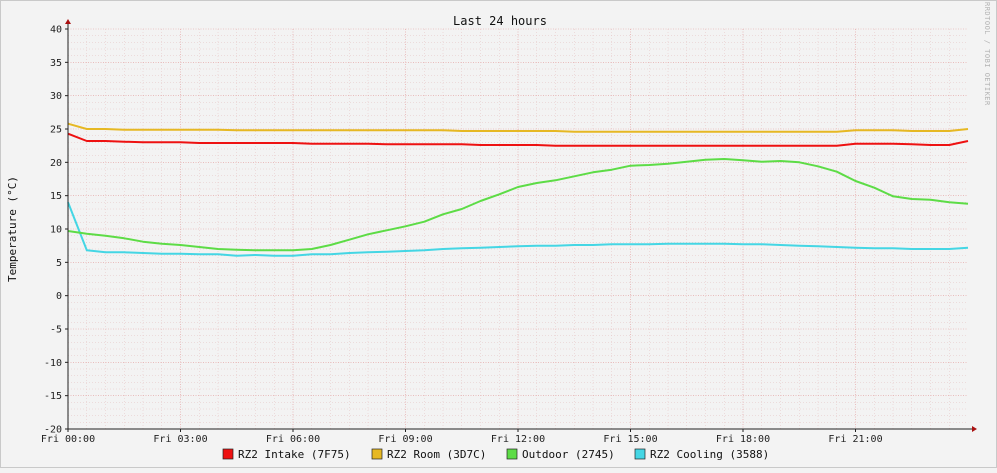 Image resolution: width=997 pixels, height=473 pixels. What do you see at coordinates (436, 454) in the screenshot?
I see `legend-label: RZ2 Room (3D7C)` at bounding box center [436, 454].